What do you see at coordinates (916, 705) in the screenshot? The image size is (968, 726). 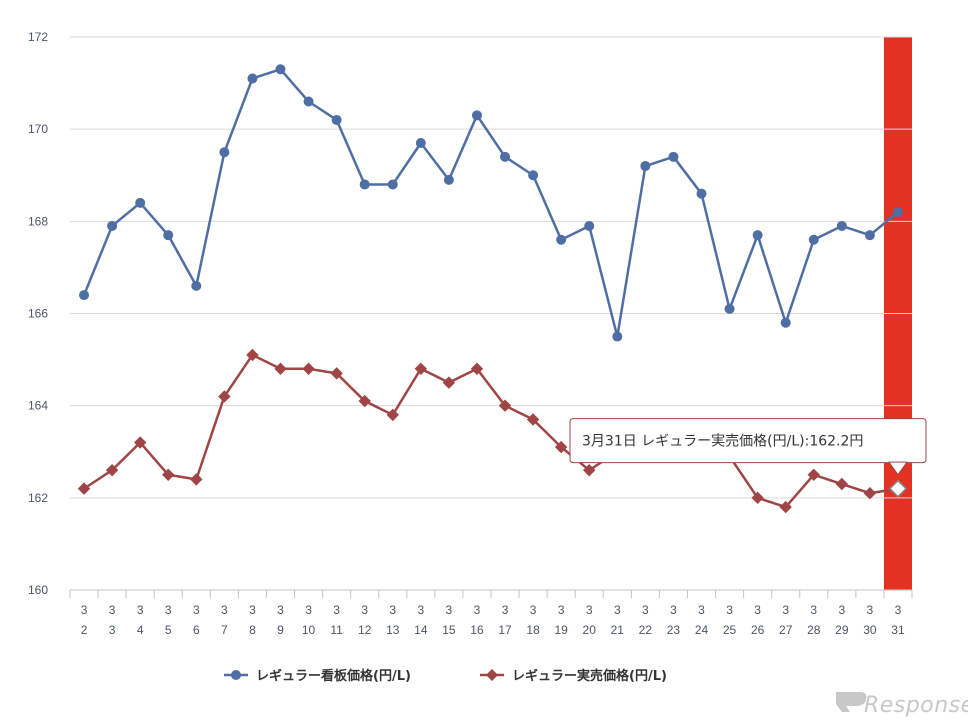 I see `watermark-text: Response.` at bounding box center [916, 705].